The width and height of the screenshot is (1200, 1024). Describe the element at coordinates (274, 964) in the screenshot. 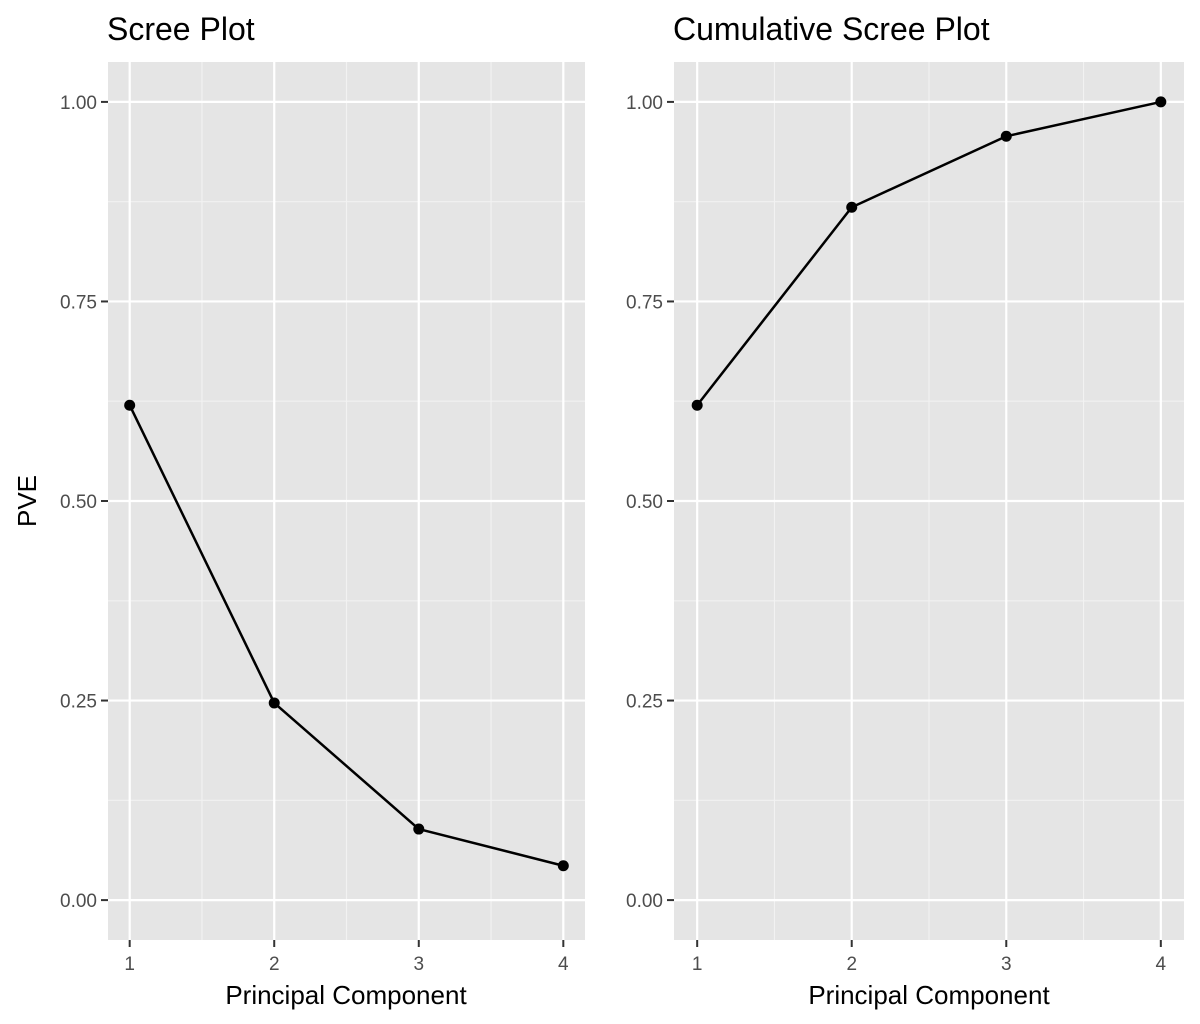

I see `scree-plot-x-tick-label: 2` at that location.